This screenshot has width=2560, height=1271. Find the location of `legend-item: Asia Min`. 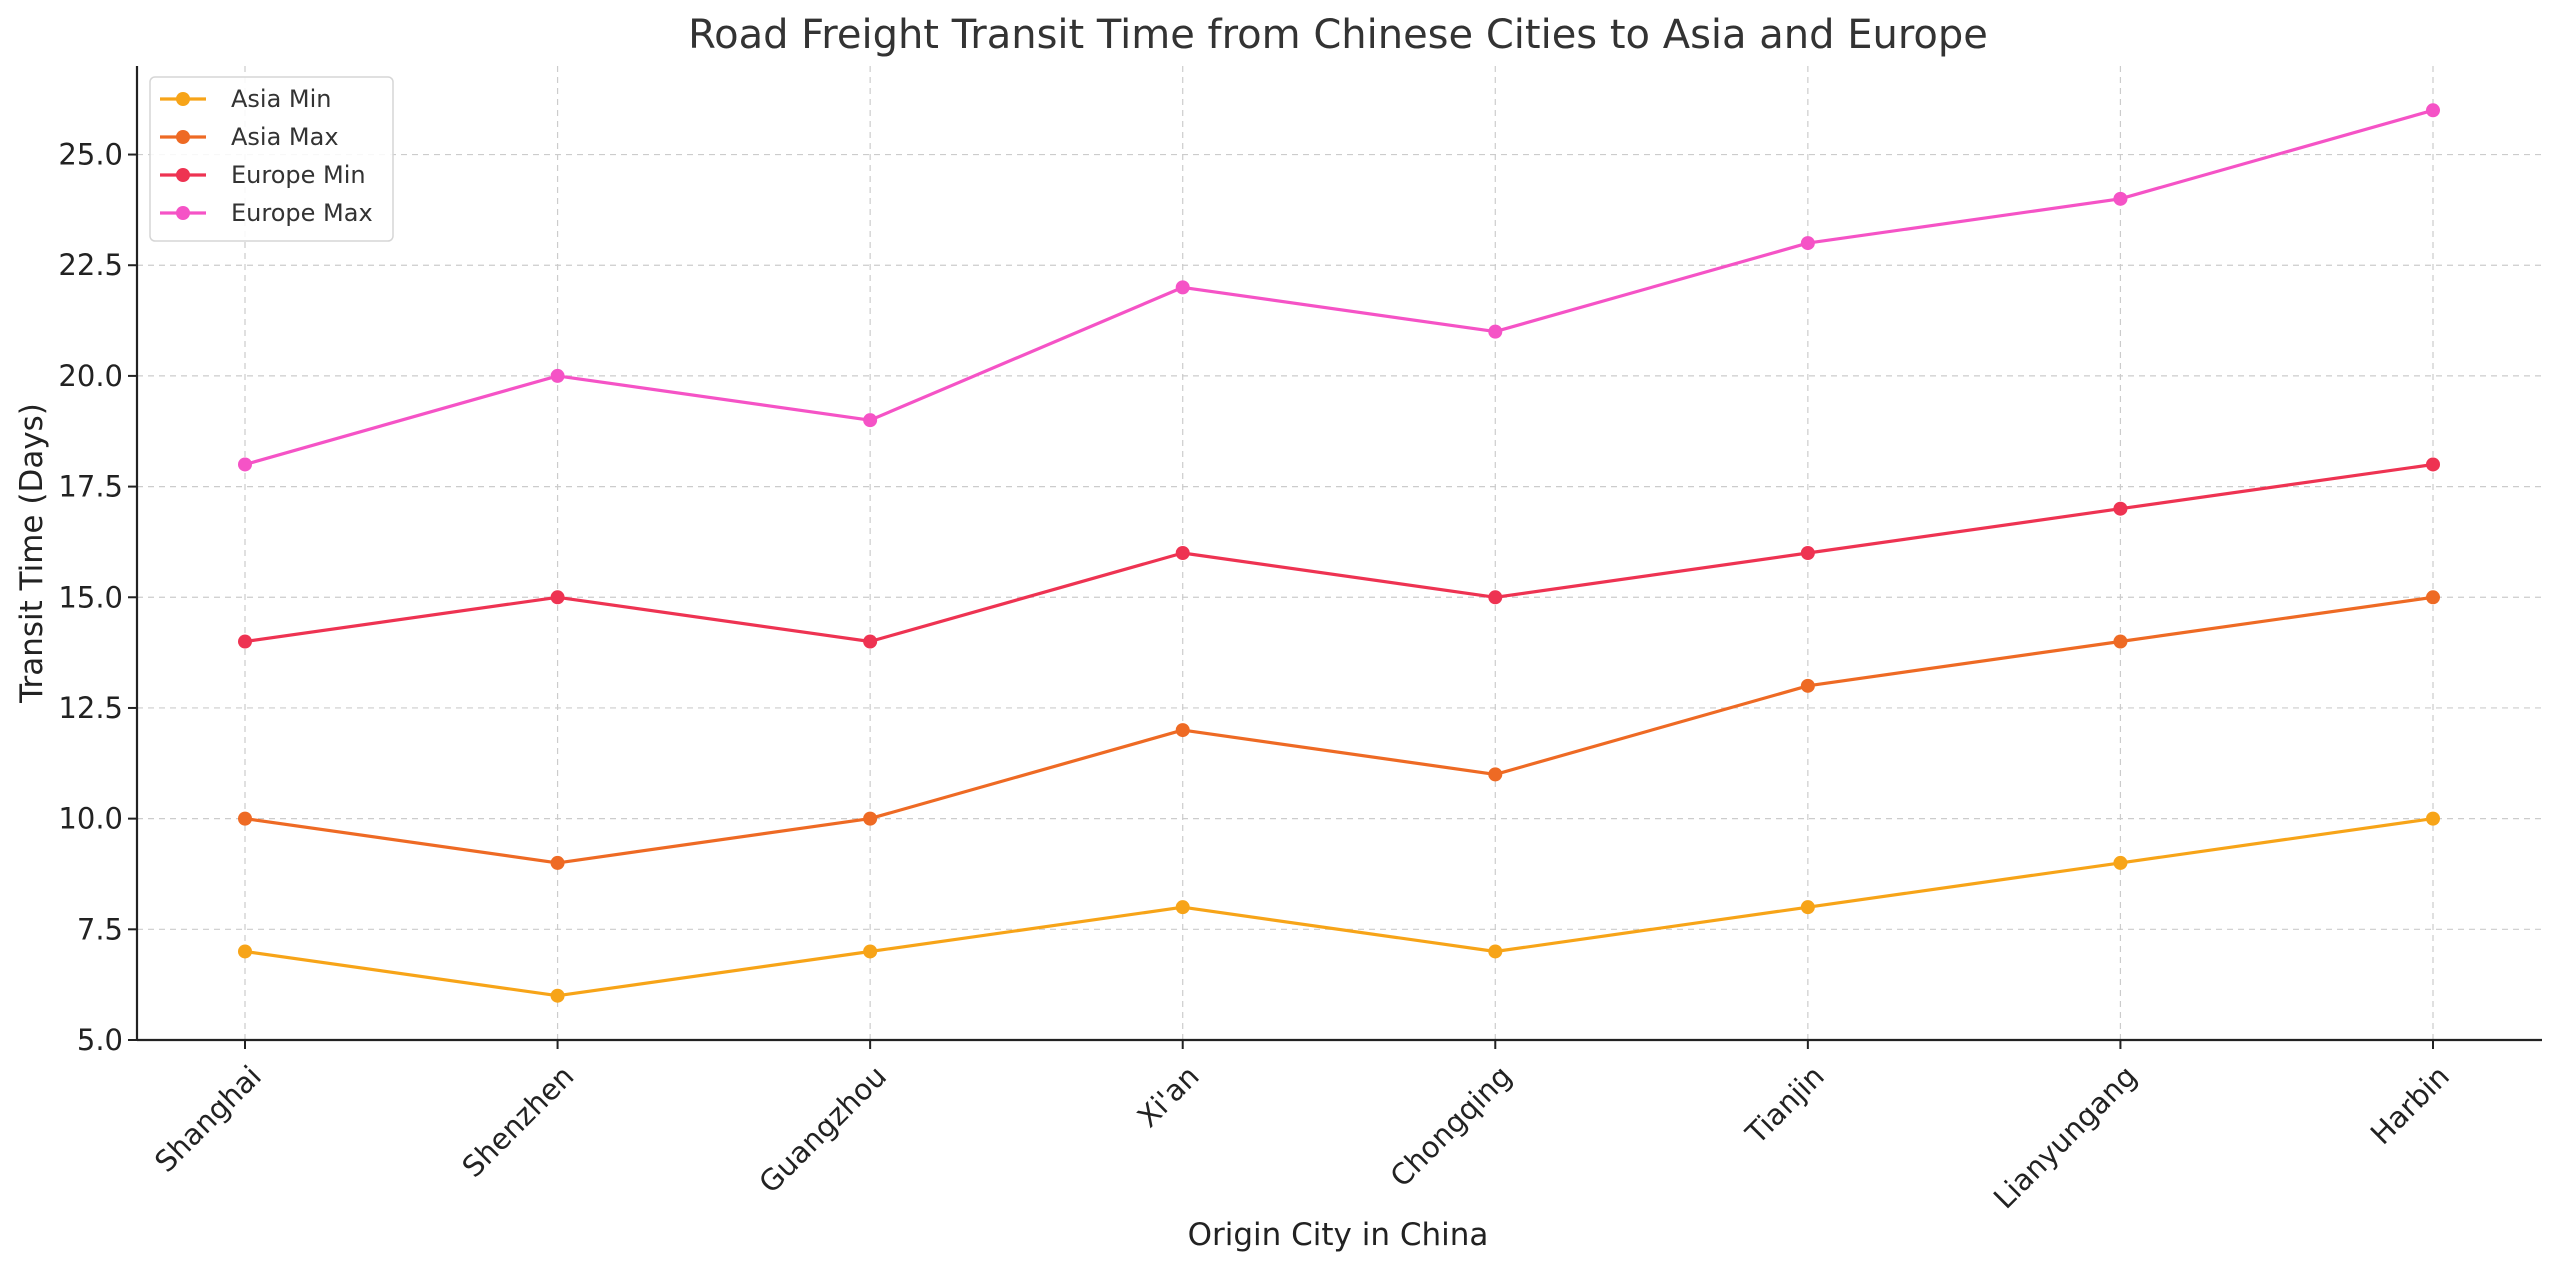

legend-item: Asia Min is located at coordinates (246, 99).